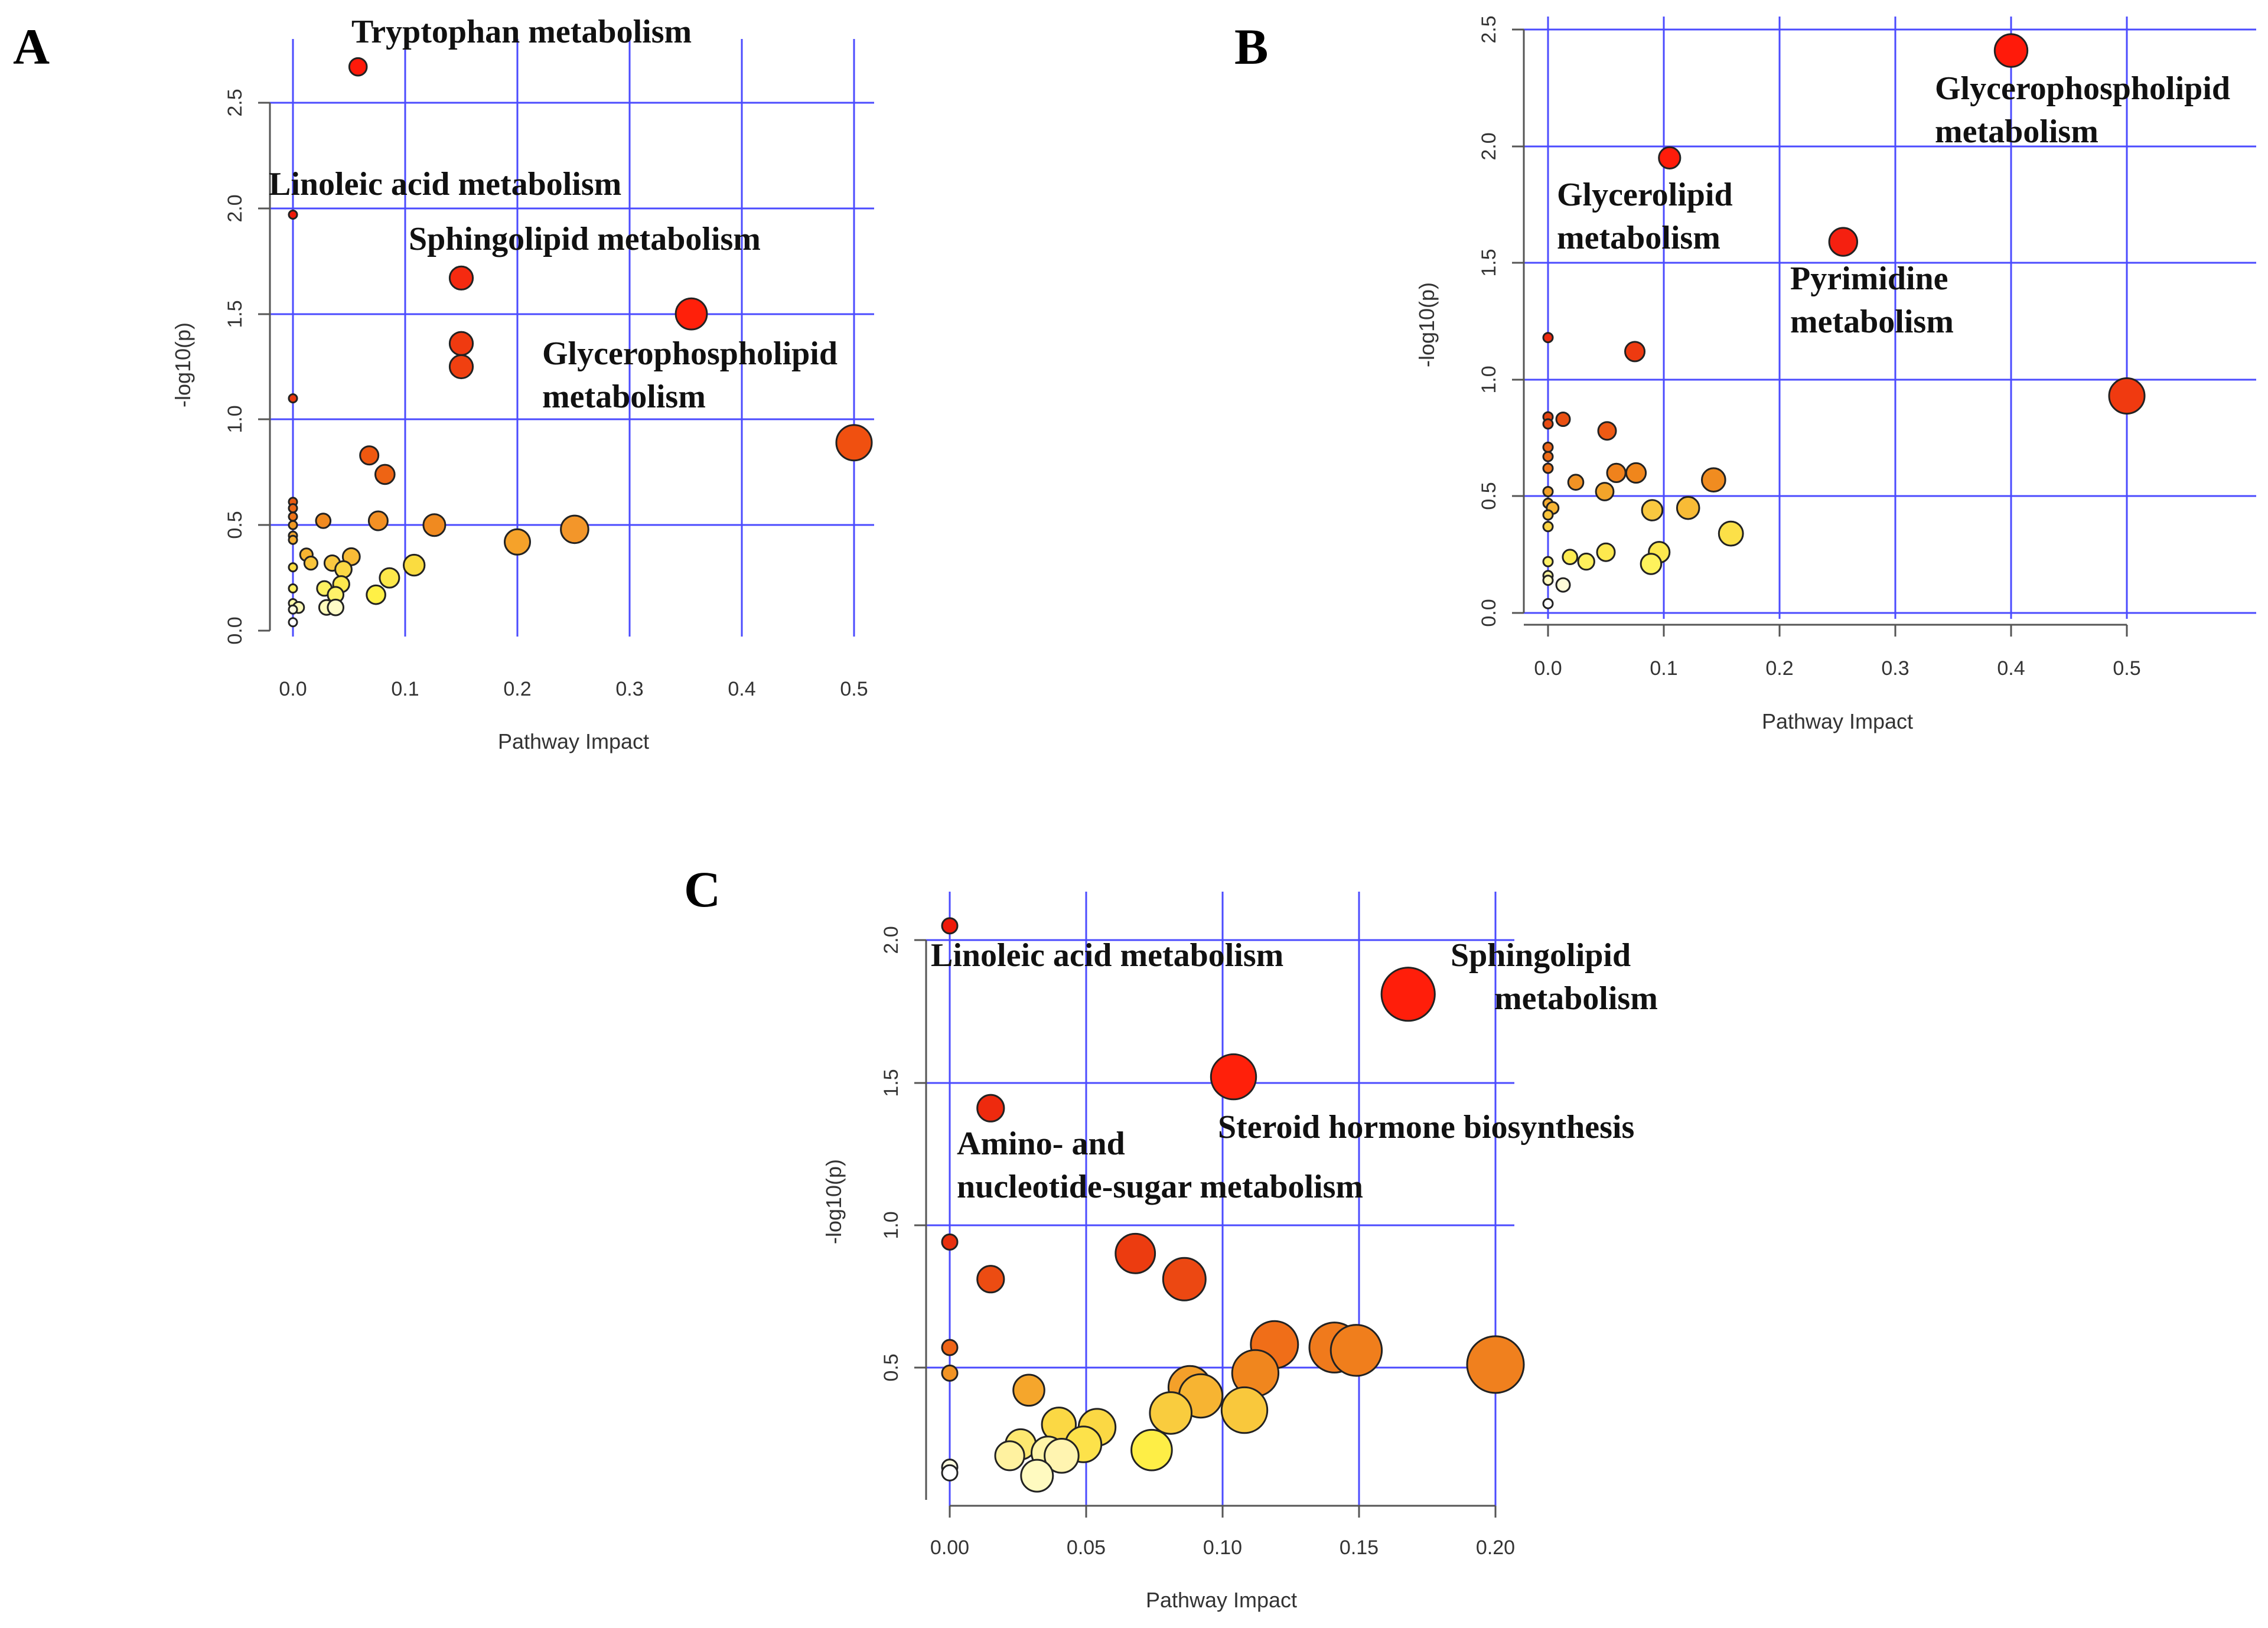  I want to click on panel-b-y-tick-label: 1.5, so click(1489, 262).